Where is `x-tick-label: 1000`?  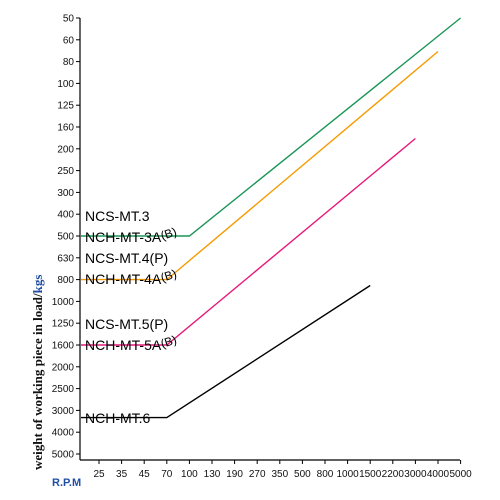 x-tick-label: 1000 is located at coordinates (347, 474).